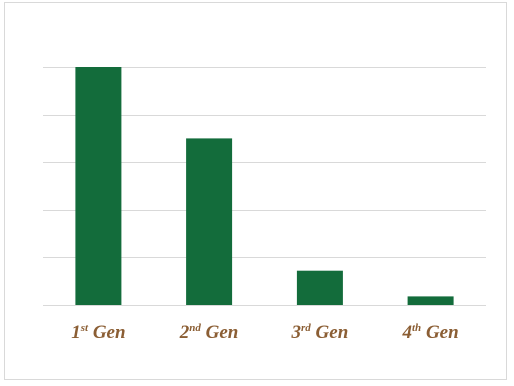  I want to click on tick-ordinal-suffix: th, so click(416, 328).